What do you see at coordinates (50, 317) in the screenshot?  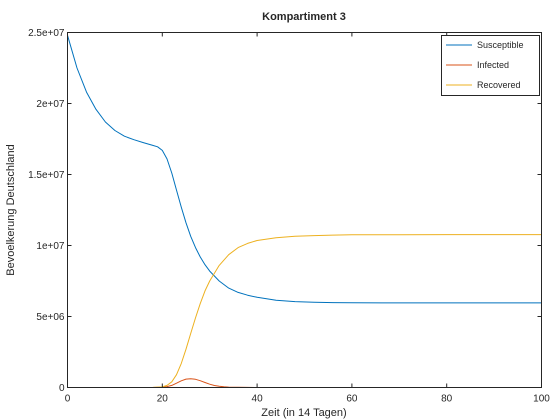 I see `y-tick-label: 5e+06` at bounding box center [50, 317].